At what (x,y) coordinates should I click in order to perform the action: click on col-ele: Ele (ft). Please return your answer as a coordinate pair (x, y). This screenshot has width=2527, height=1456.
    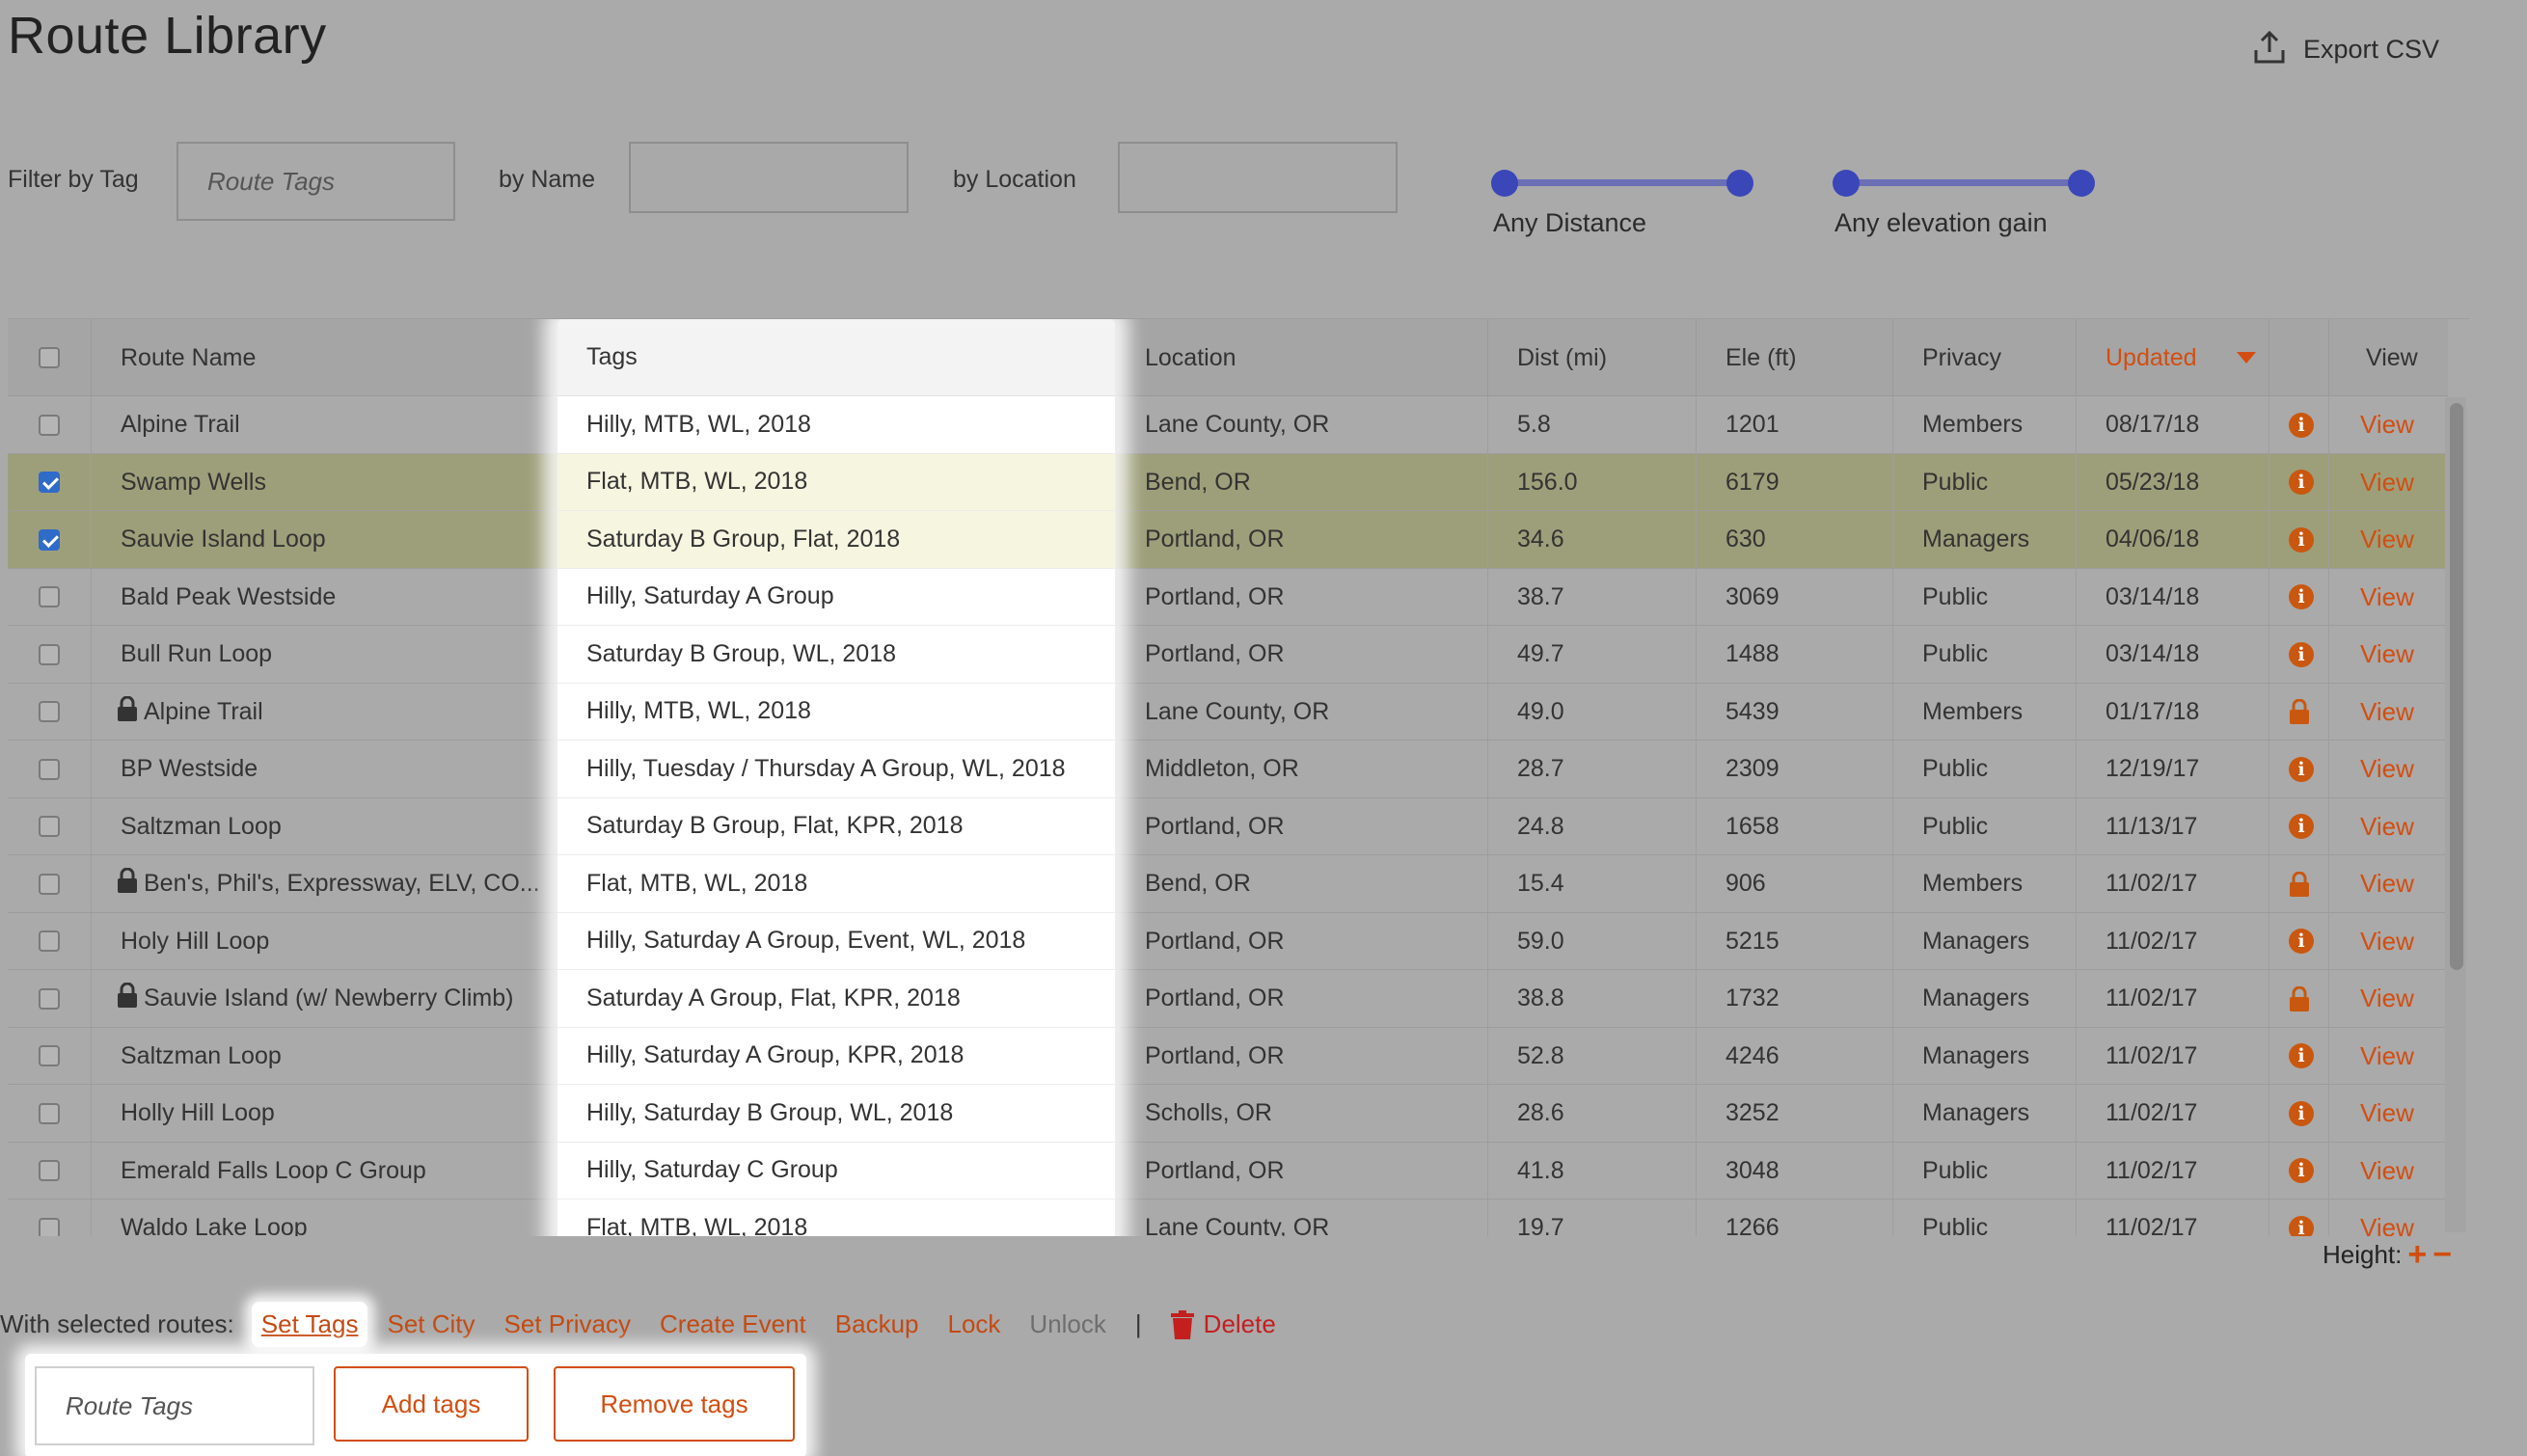
    Looking at the image, I should click on (1794, 357).